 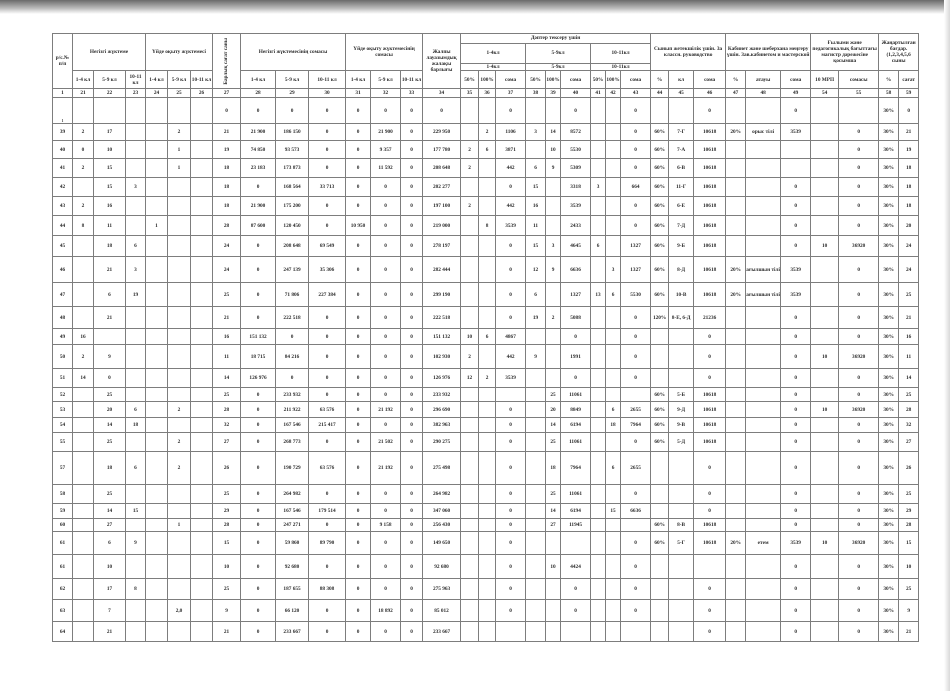 What do you see at coordinates (442, 61) in the screenshot?
I see `header-total-salary: Жалпы лауазымдық жалақы барлығы` at bounding box center [442, 61].